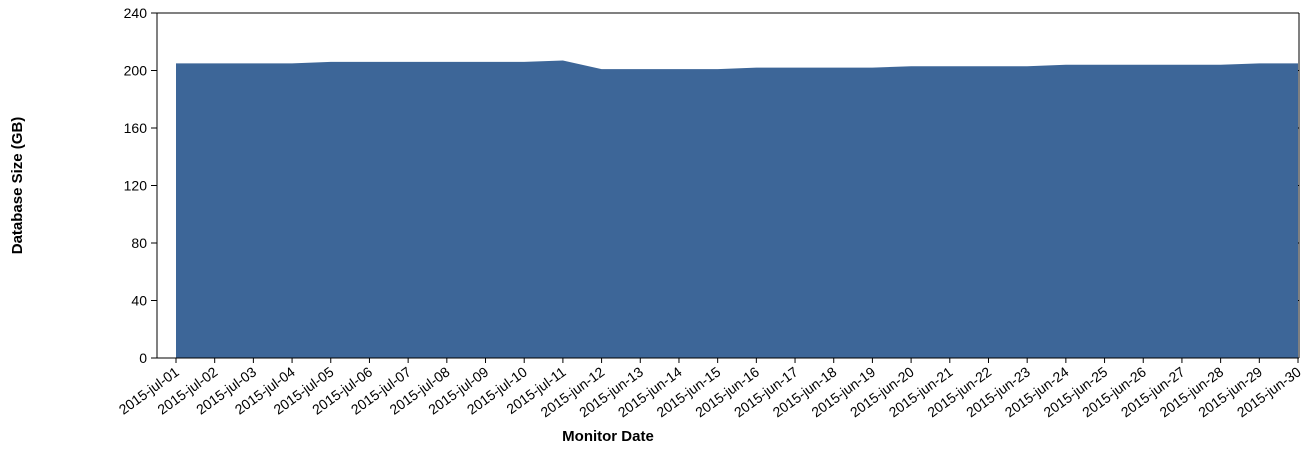 This screenshot has height=457, width=1306. I want to click on y-tick-label: 240, so click(136, 13).